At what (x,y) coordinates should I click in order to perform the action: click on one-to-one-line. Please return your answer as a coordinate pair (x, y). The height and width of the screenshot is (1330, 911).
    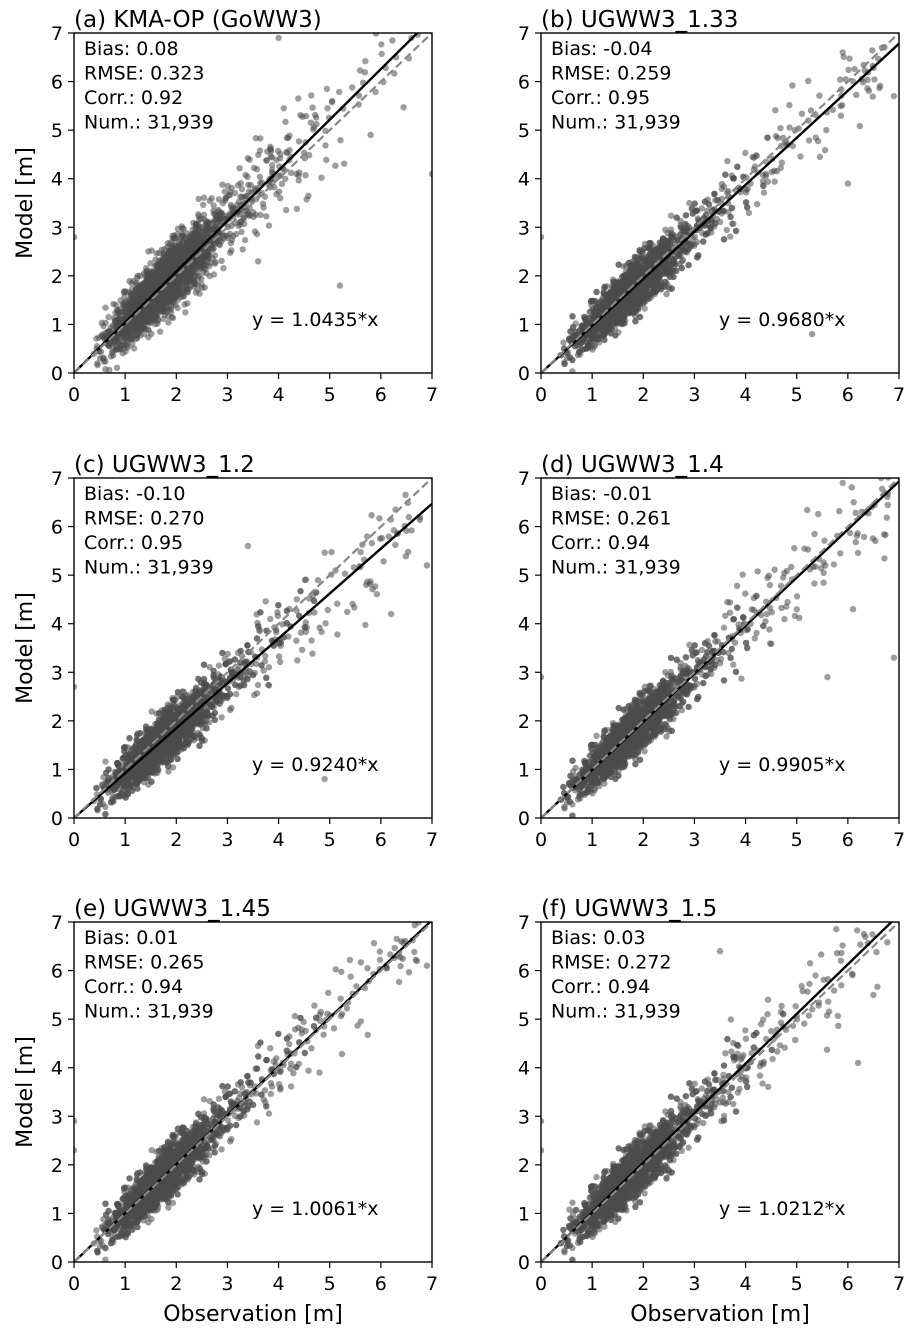
    Looking at the image, I should click on (253, 203).